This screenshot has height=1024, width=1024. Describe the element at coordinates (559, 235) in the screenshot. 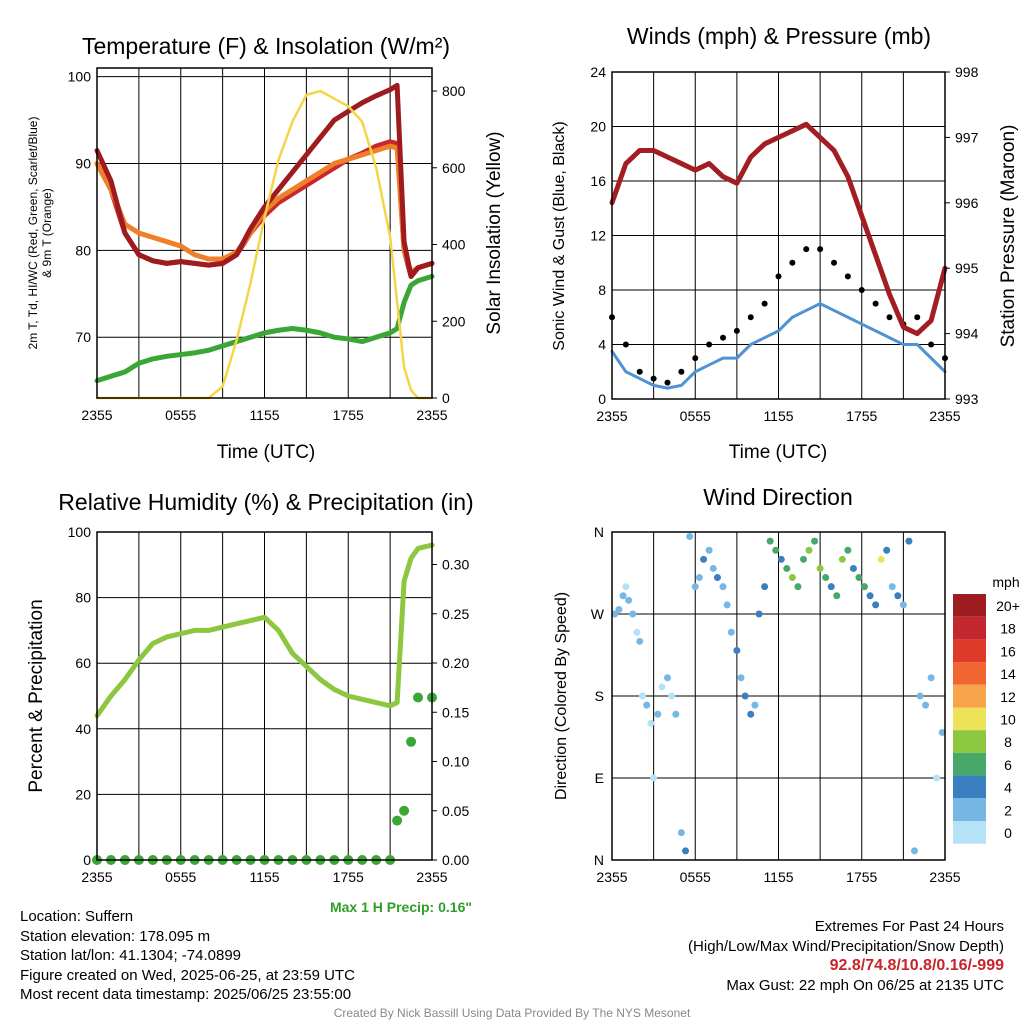

I see `winds-ylabel: Sonic Wind & Gust (Blue, Black)` at that location.